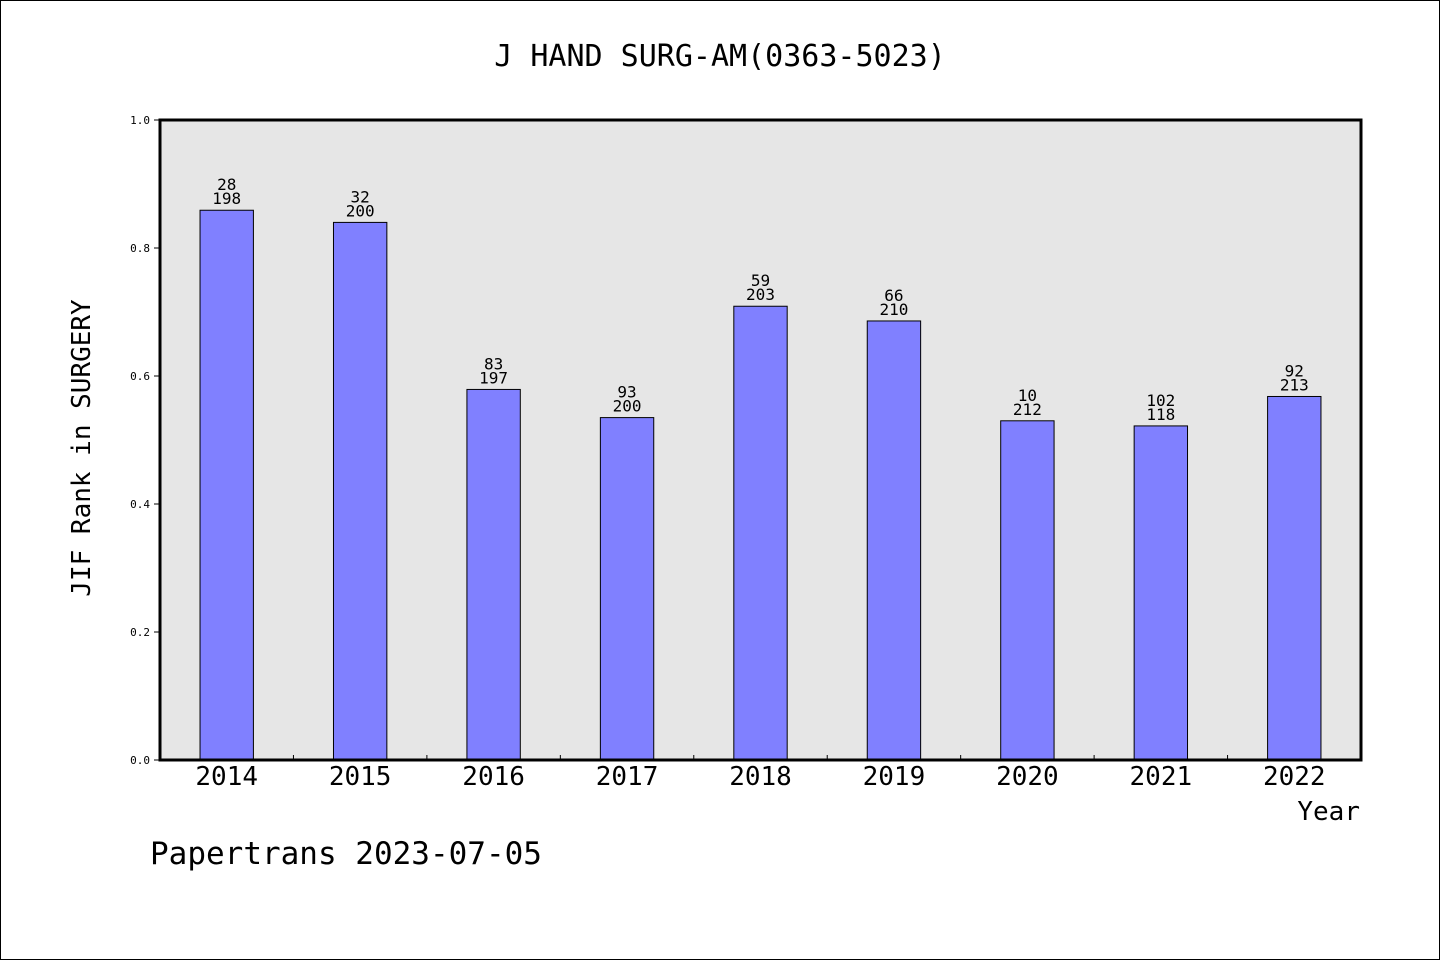 This screenshot has width=1440, height=960. Describe the element at coordinates (140, 760) in the screenshot. I see `y-tick-label: 0.0` at that location.